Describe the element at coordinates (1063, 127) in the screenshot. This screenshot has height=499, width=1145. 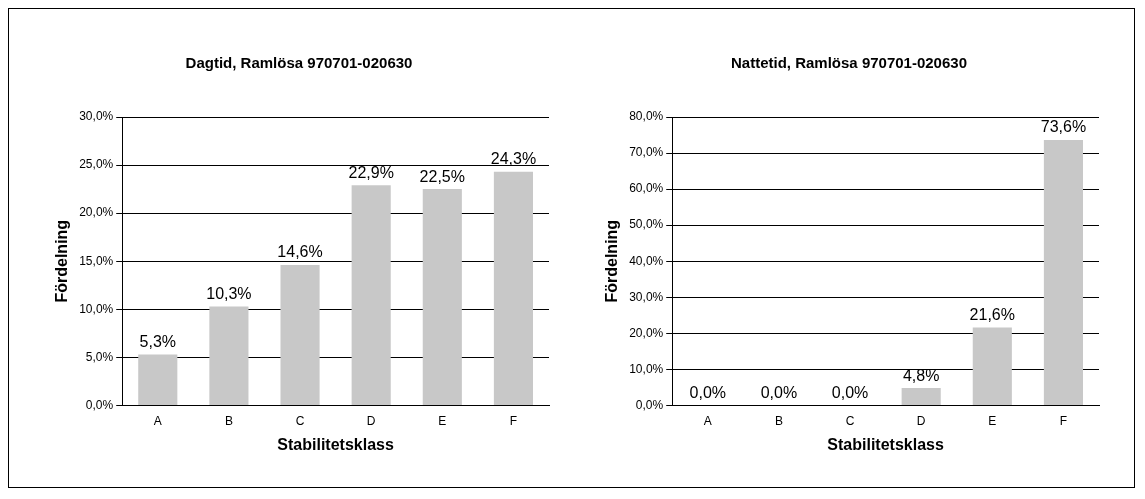
I see `data-label: 73,6%` at that location.